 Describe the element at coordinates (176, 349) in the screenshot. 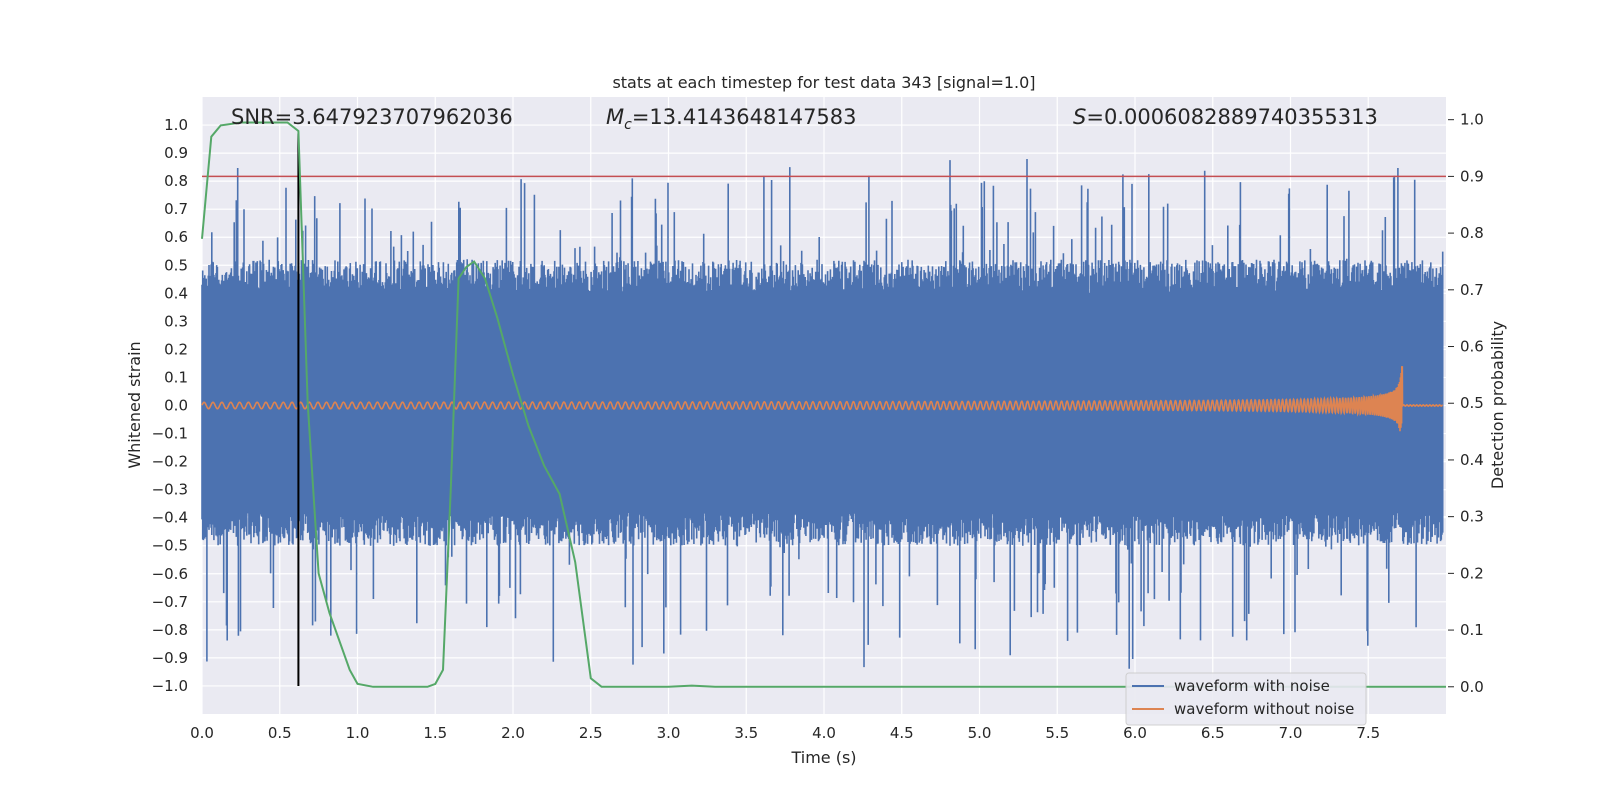

I see `y-tick-label: 0.2` at that location.